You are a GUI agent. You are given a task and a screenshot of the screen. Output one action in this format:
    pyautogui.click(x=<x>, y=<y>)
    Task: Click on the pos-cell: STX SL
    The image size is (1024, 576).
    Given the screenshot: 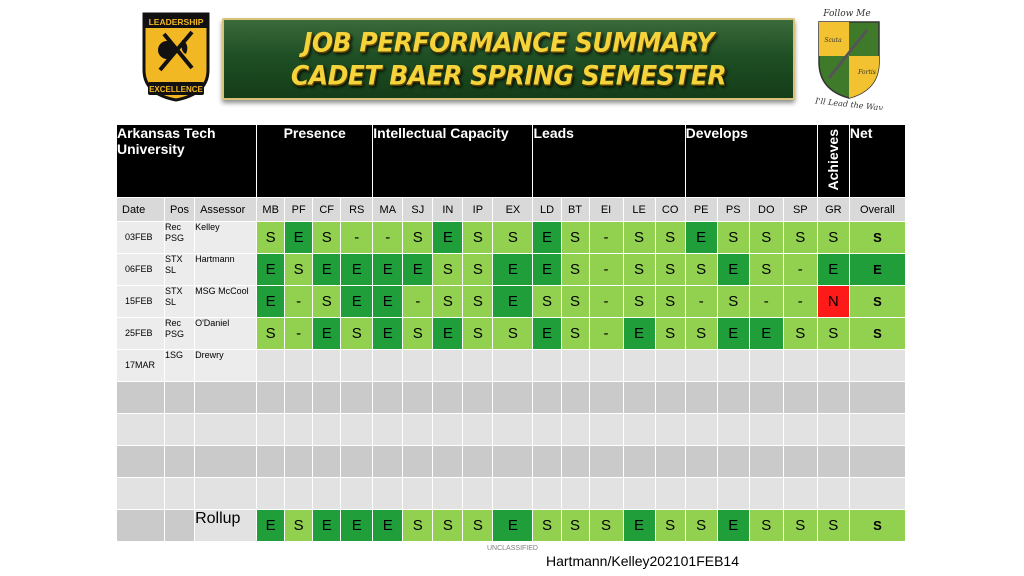 What is the action you would take?
    pyautogui.click(x=180, y=270)
    